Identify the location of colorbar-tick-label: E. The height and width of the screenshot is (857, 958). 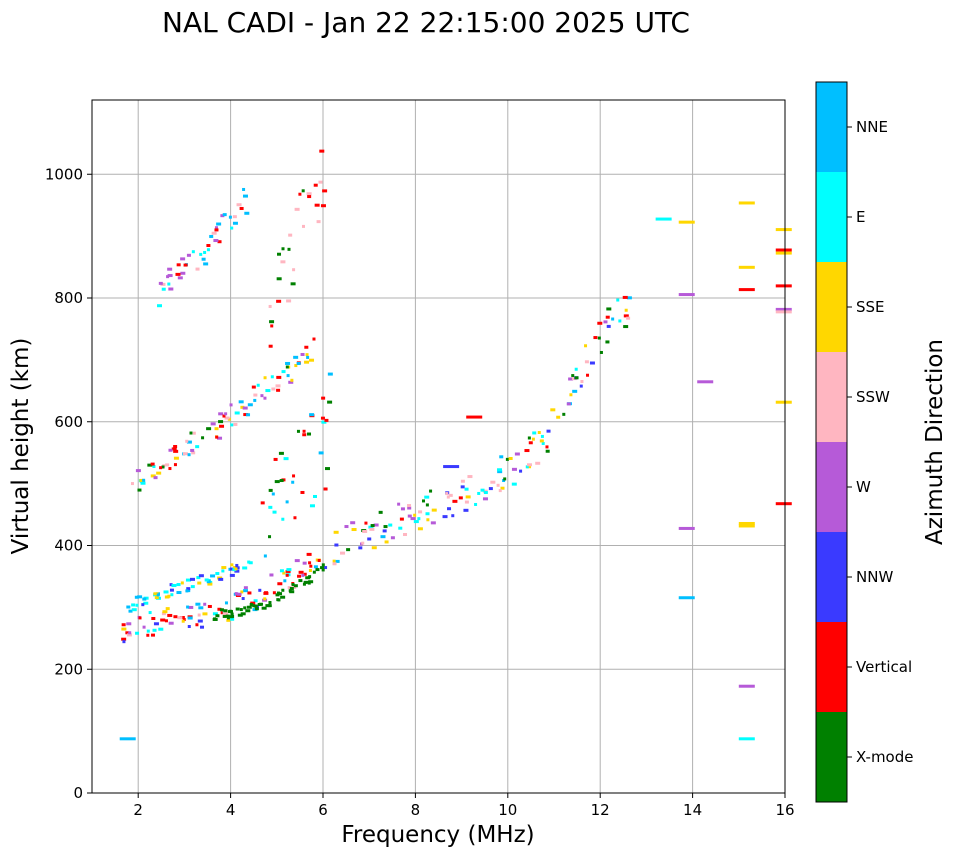
(860, 217).